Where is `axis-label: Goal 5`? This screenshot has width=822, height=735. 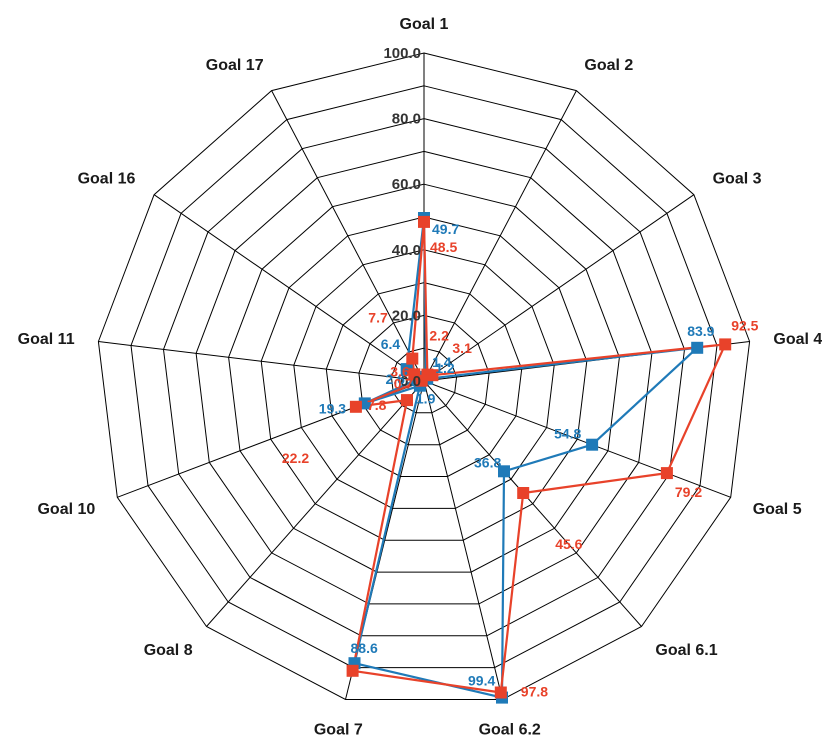 axis-label: Goal 5 is located at coordinates (777, 509).